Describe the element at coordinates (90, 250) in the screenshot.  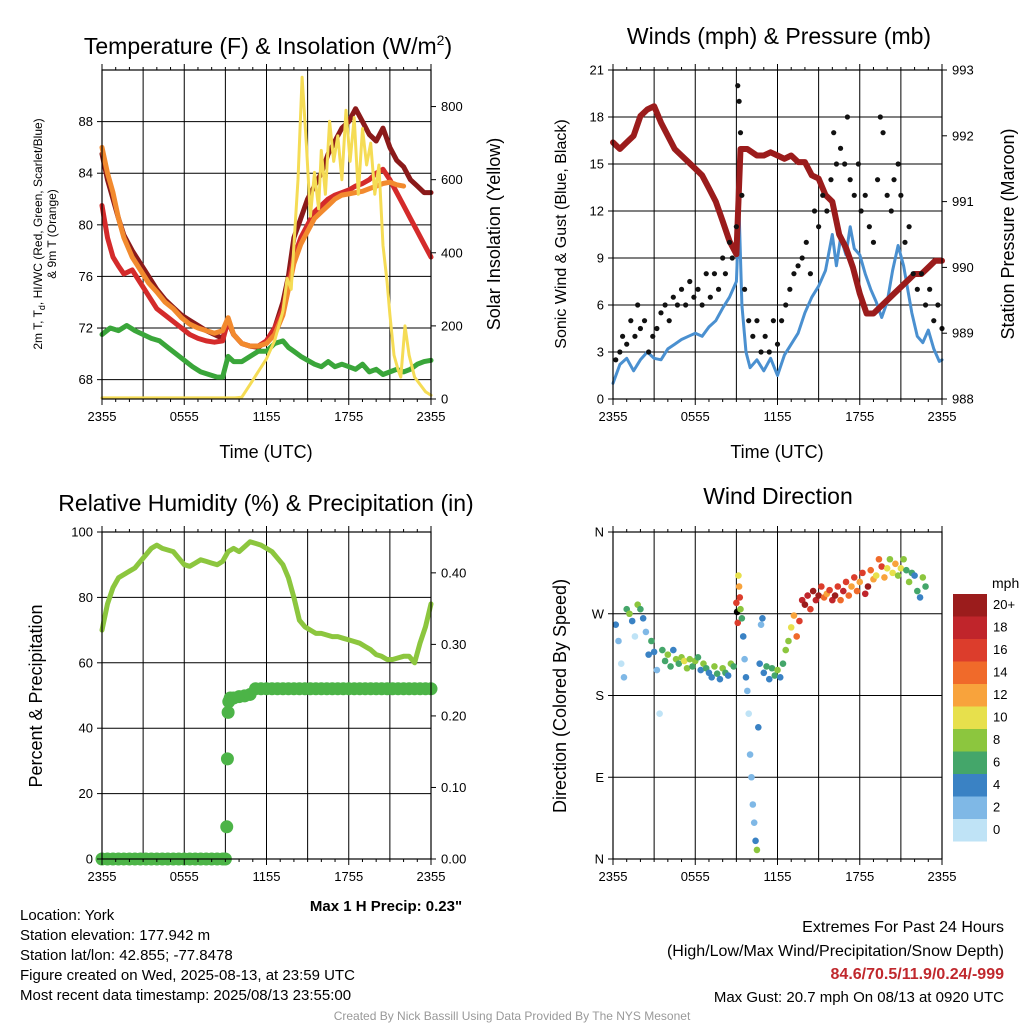
I see `temperature-y-ticks: 68 72 76 80 84 88` at that location.